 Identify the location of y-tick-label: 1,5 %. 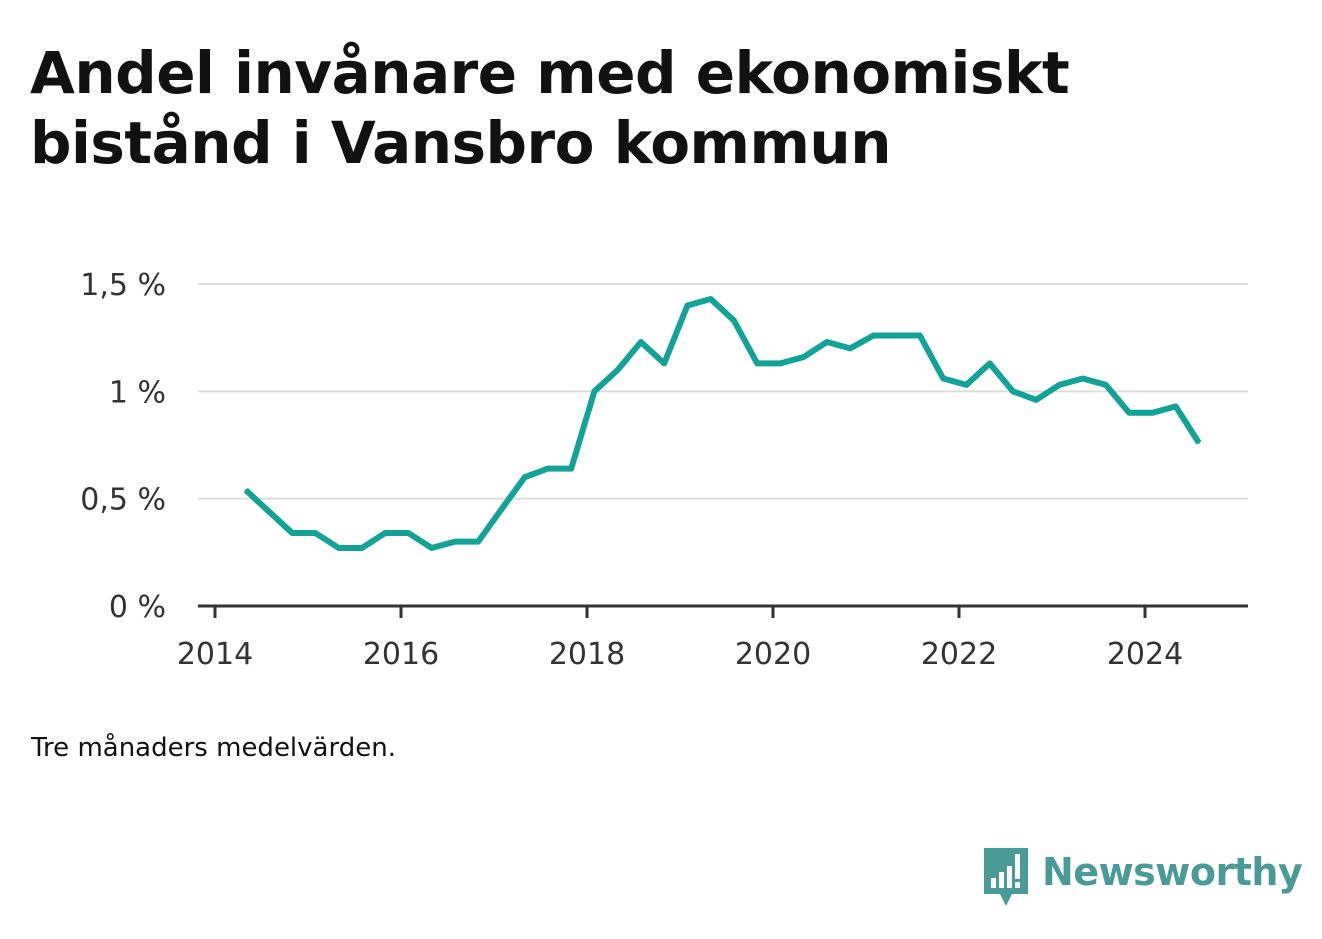
(123, 285).